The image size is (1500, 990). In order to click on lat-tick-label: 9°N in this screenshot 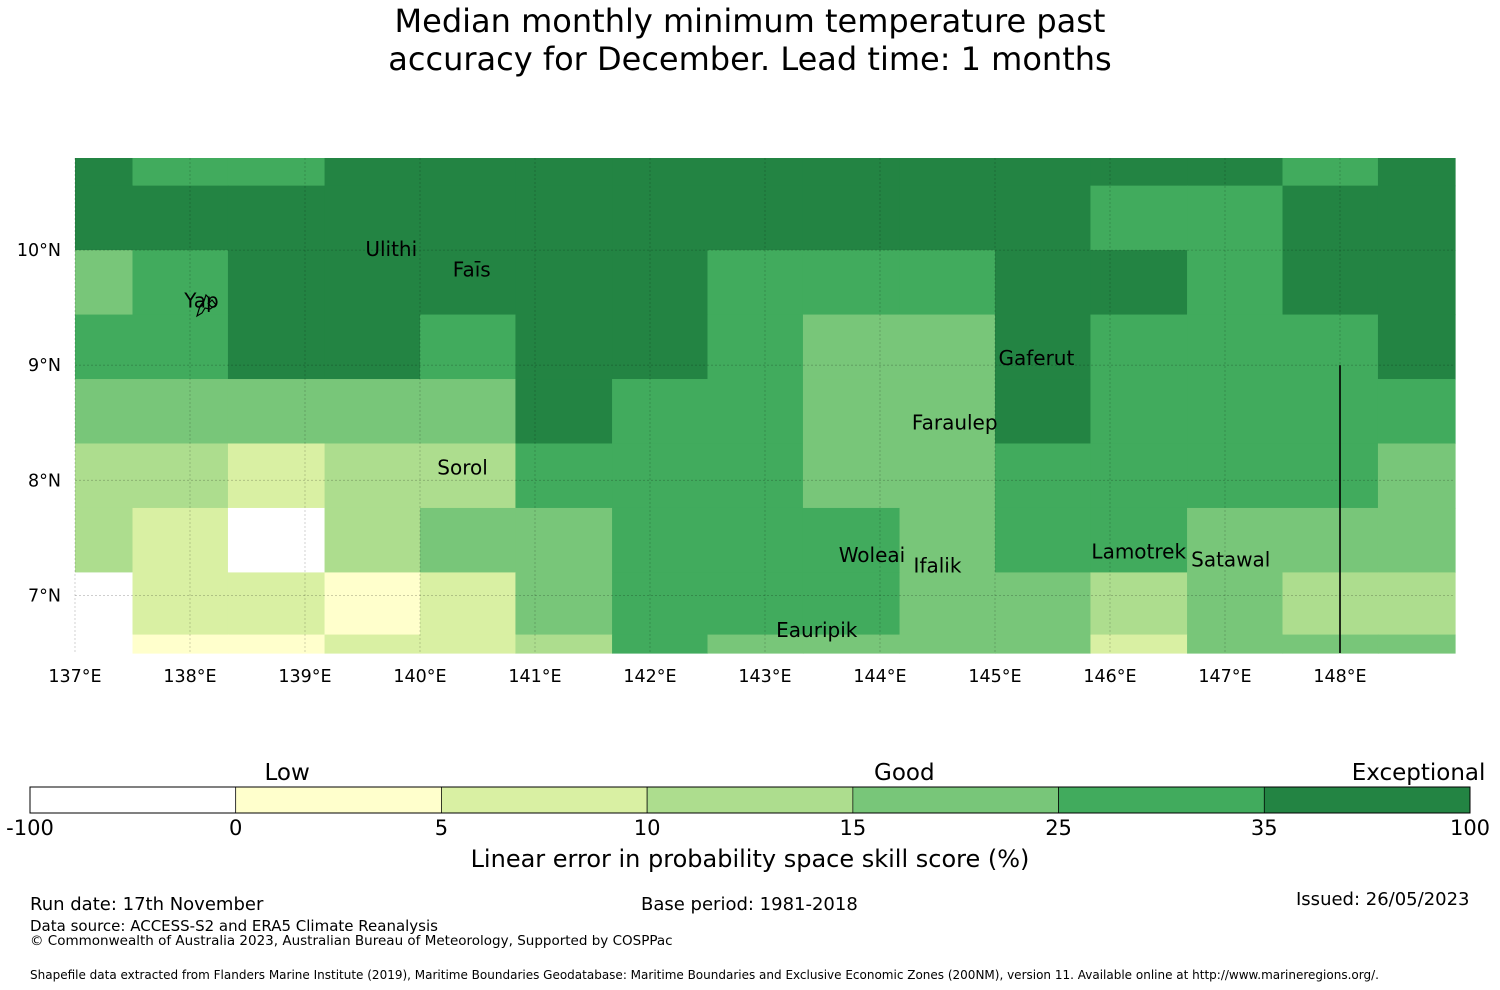, I will do `click(44, 366)`.